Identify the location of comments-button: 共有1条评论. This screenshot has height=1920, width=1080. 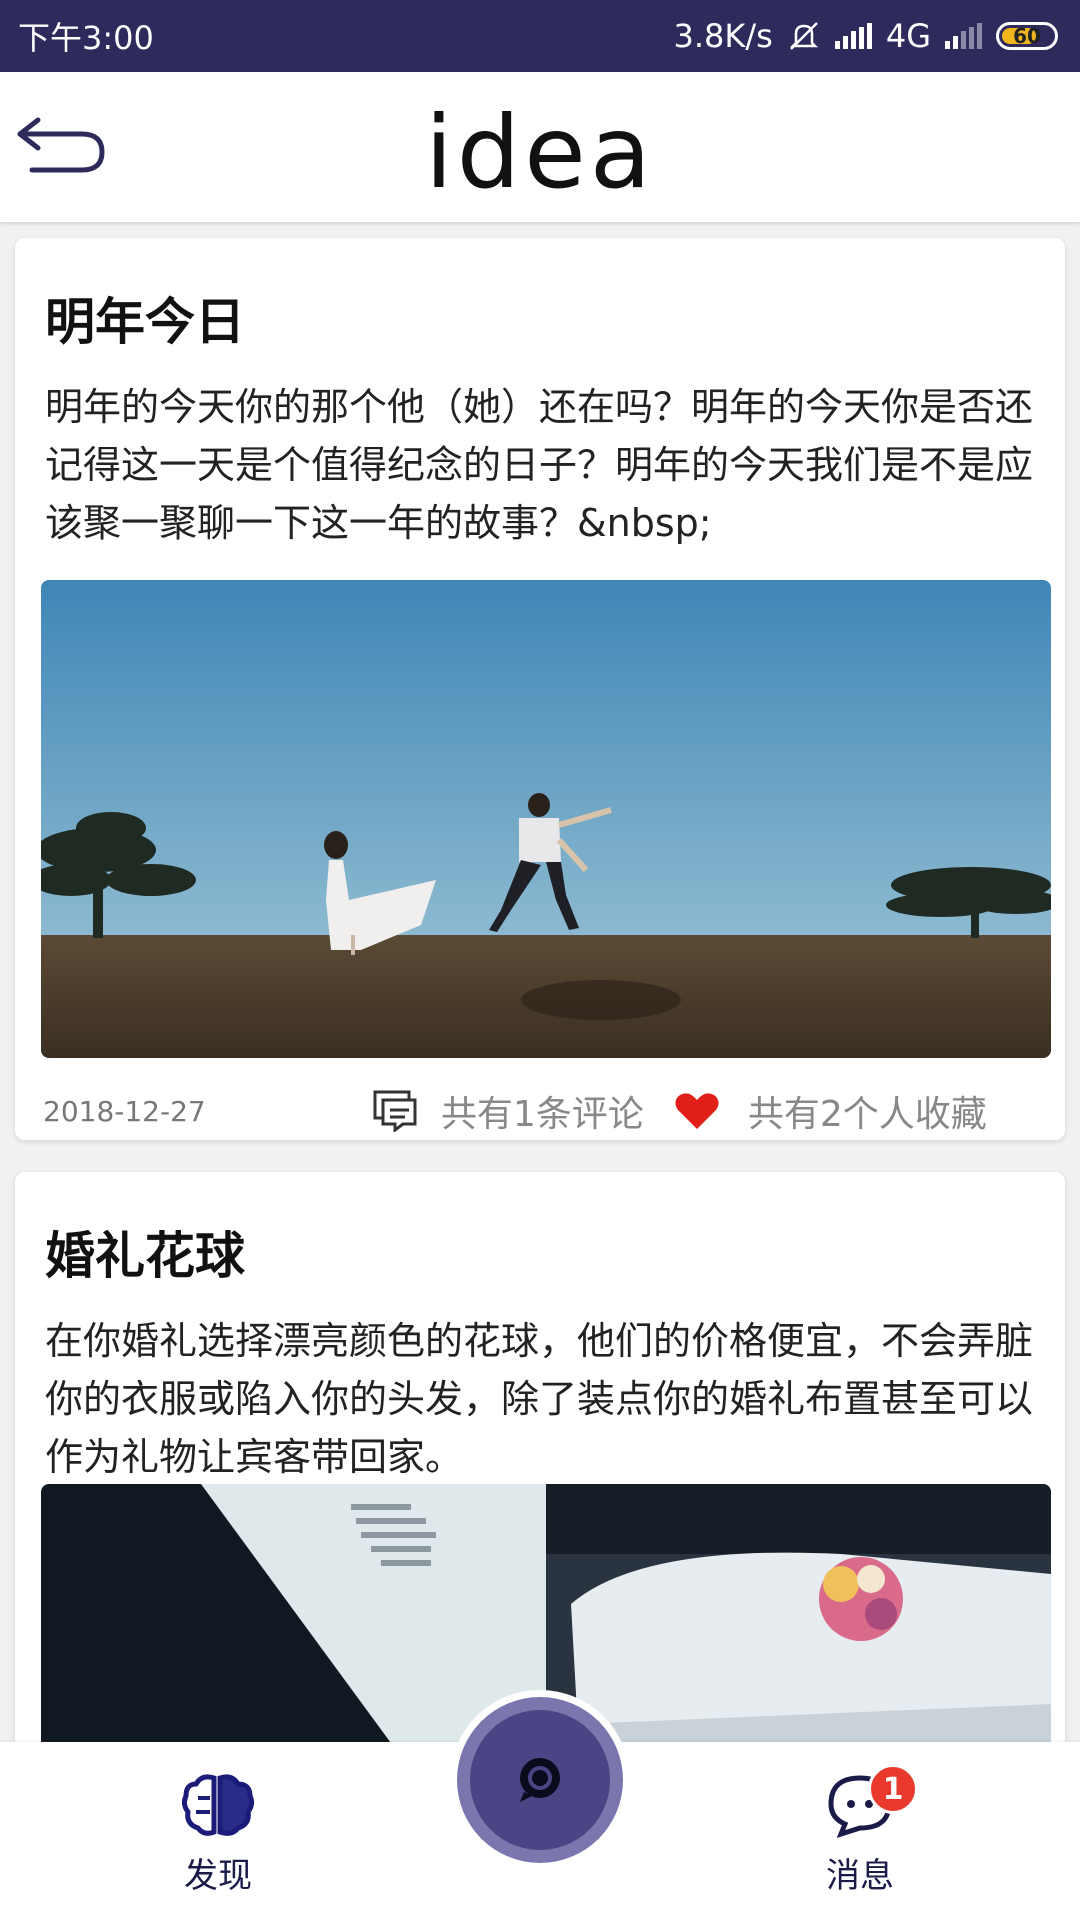
(508, 1111).